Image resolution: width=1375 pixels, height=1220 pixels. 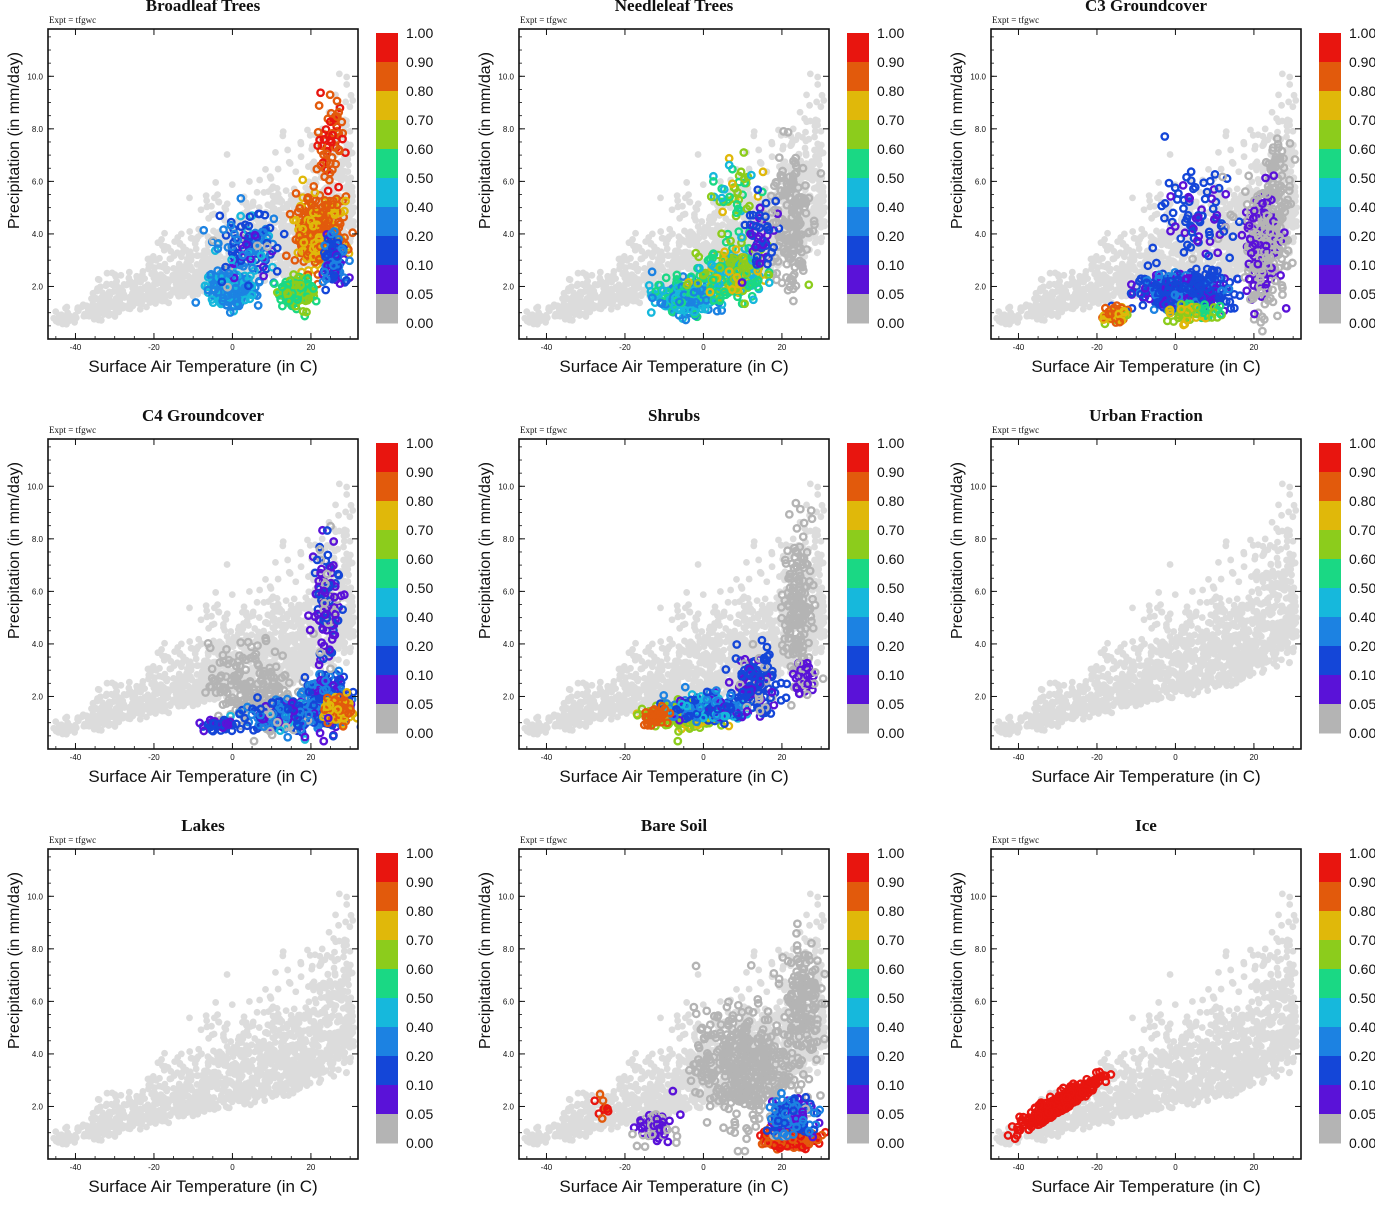 What do you see at coordinates (890, 294) in the screenshot?
I see `colorbar-label: 0.05` at bounding box center [890, 294].